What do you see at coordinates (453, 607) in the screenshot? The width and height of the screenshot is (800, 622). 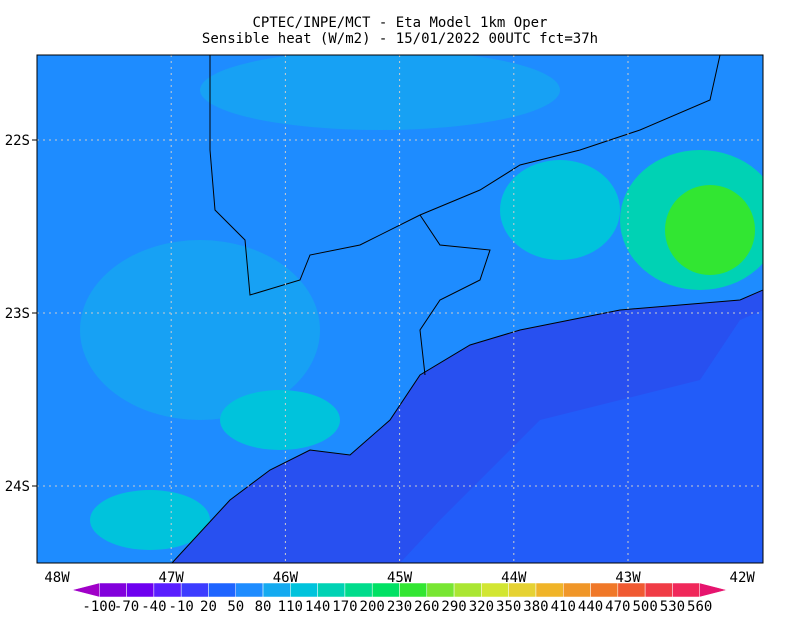 I see `colorbar-label: 290` at bounding box center [453, 607].